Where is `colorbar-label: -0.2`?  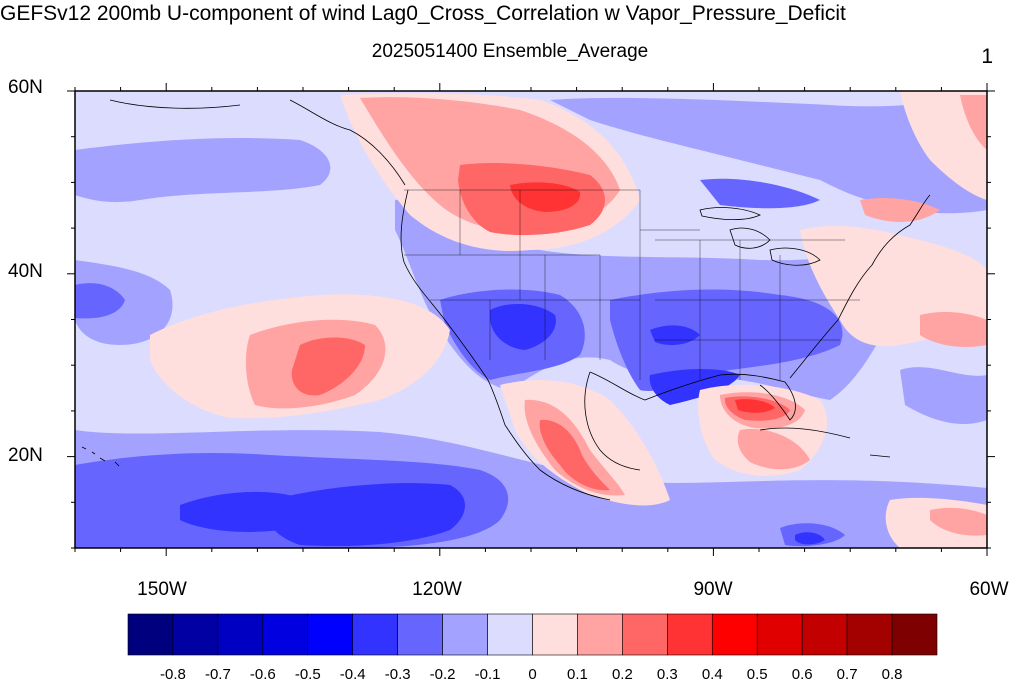 colorbar-label: -0.2 is located at coordinates (442, 674).